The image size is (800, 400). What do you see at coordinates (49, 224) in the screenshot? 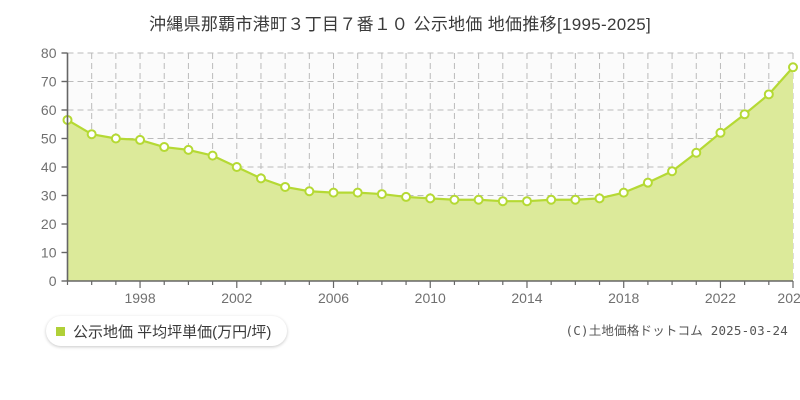
I see `svg-text: 20` at bounding box center [49, 224].